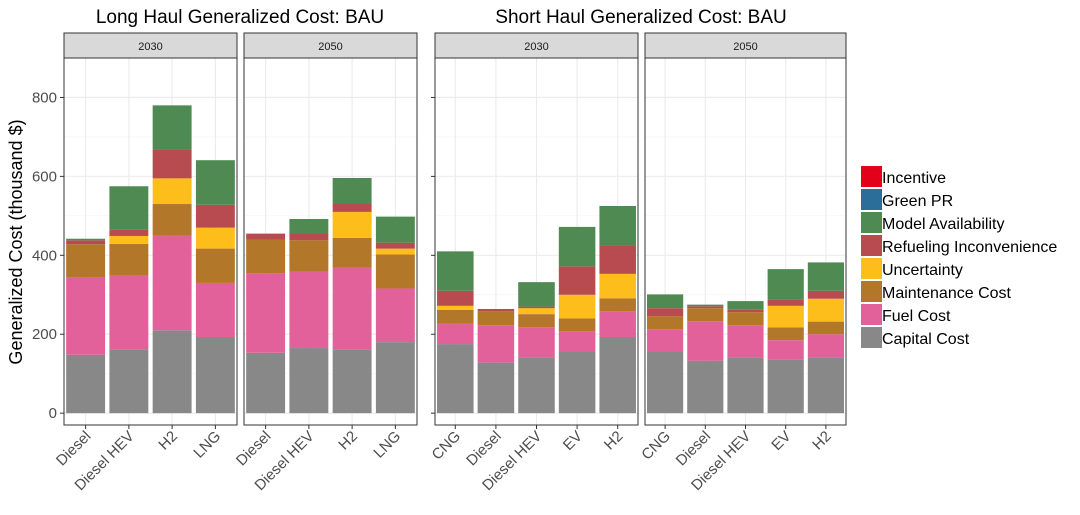 The height and width of the screenshot is (515, 1080). What do you see at coordinates (44, 255) in the screenshot?
I see `y-tick-label: 400` at bounding box center [44, 255].